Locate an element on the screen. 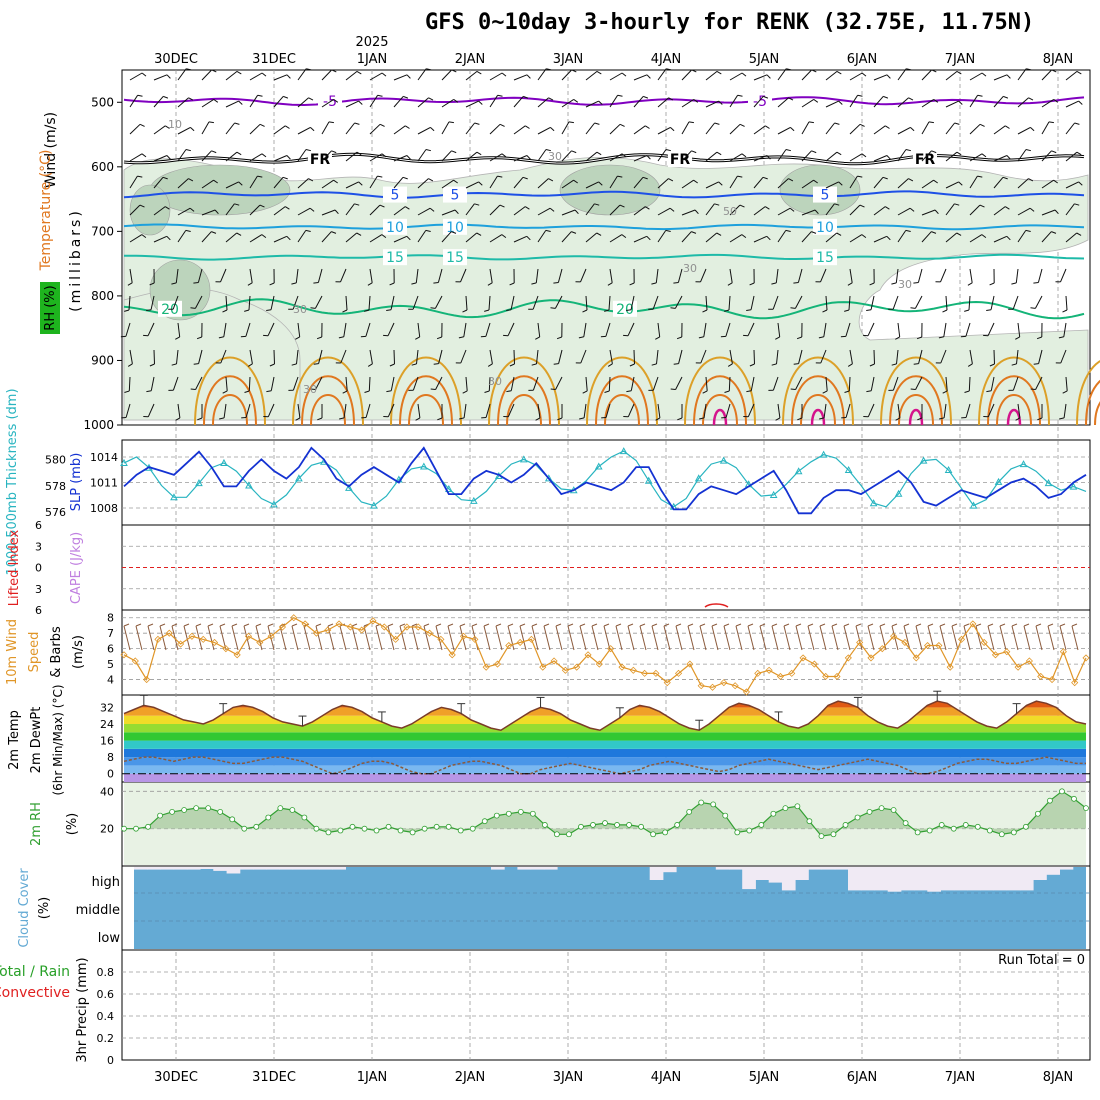  isotherm-label: FR is located at coordinates (925, 160).